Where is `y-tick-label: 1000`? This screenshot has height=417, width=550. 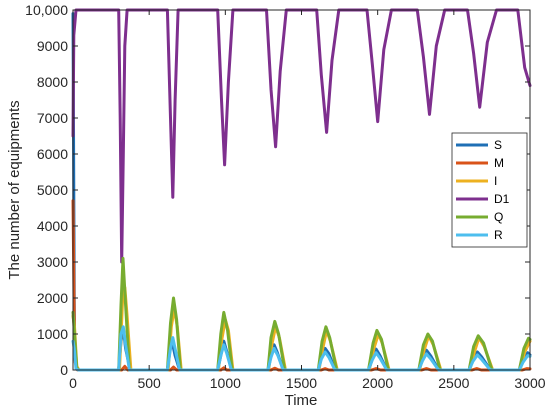
y-tick-label: 1000 is located at coordinates (52, 334).